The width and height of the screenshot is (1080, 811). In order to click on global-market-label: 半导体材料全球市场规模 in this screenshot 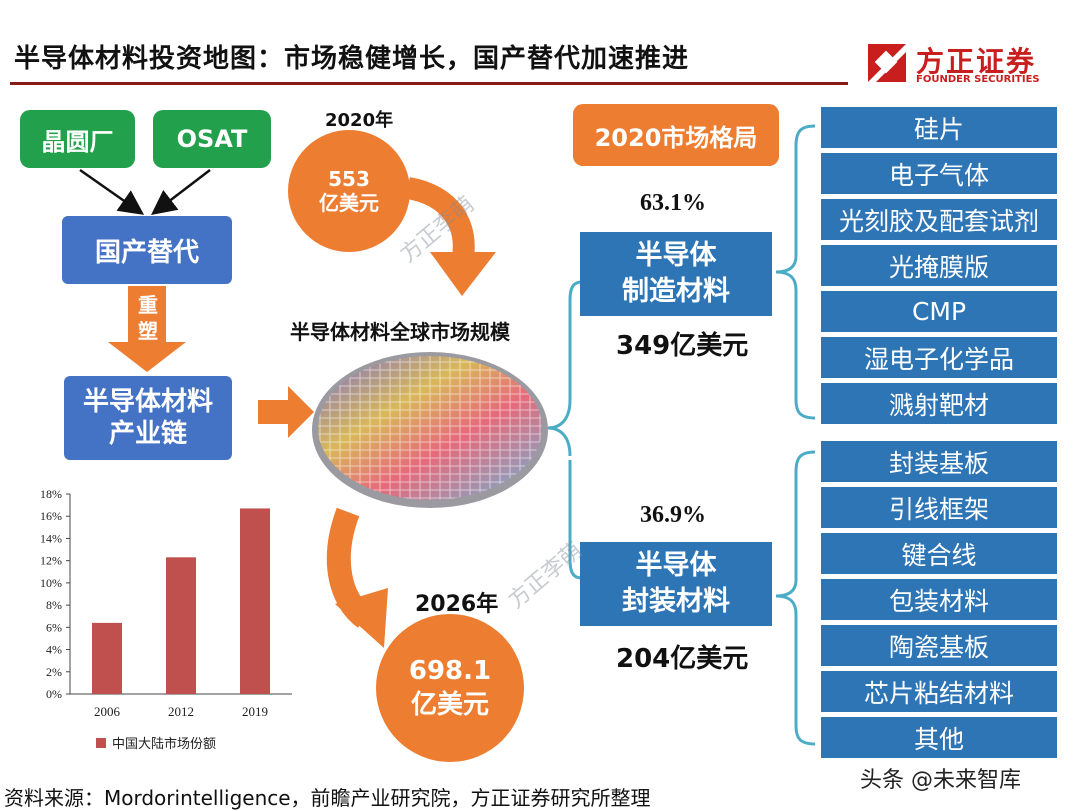, I will do `click(400, 332)`.